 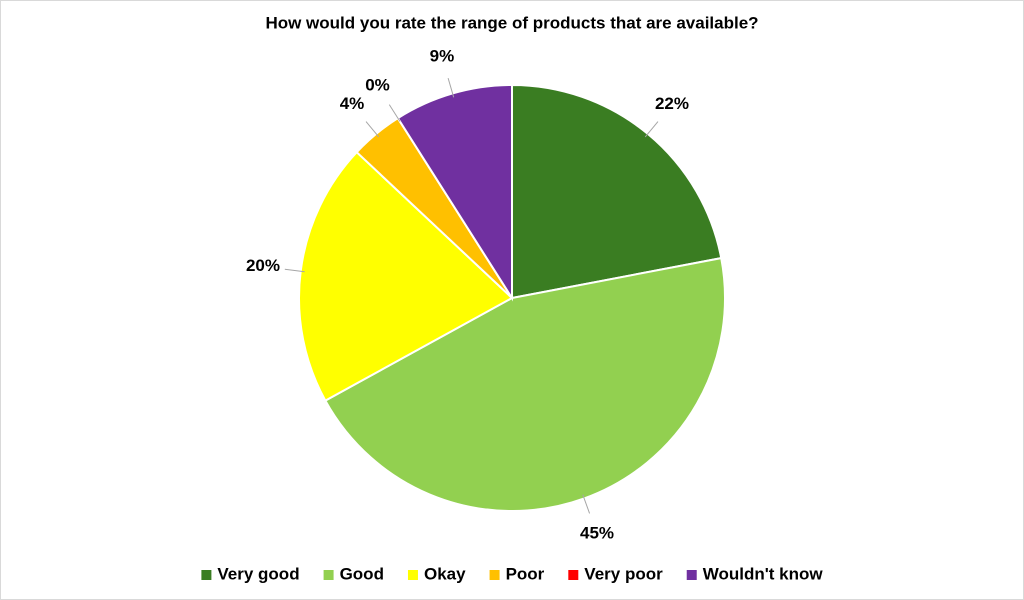 I want to click on data-label: 20%, so click(x=263, y=265).